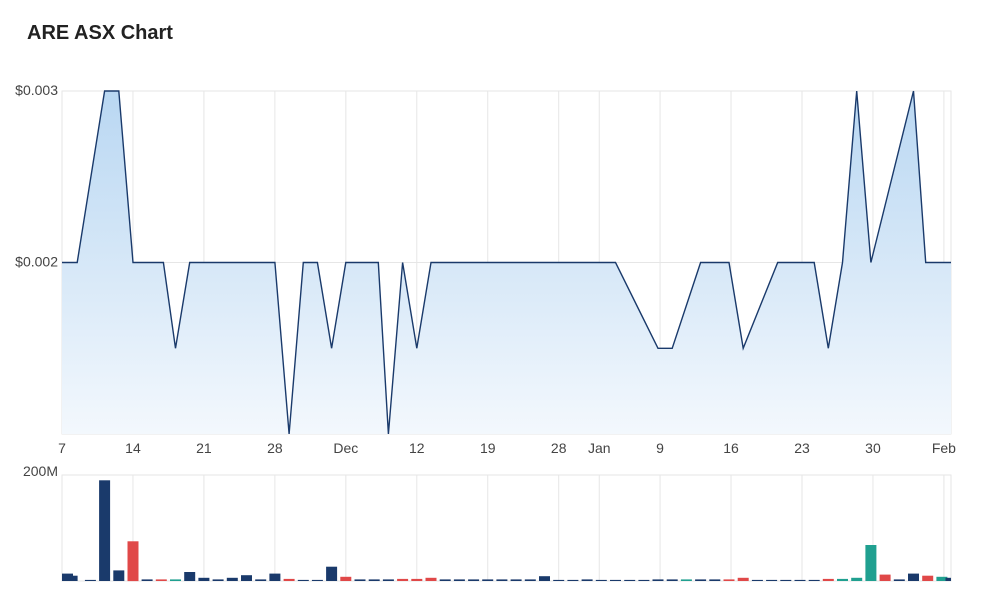 The width and height of the screenshot is (1000, 613). I want to click on price-x-tick-label: 30, so click(873, 448).